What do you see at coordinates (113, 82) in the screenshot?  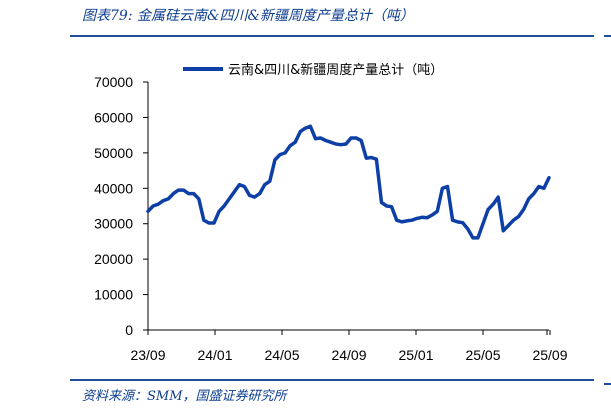 I see `y-tick-label: 70000` at bounding box center [113, 82].